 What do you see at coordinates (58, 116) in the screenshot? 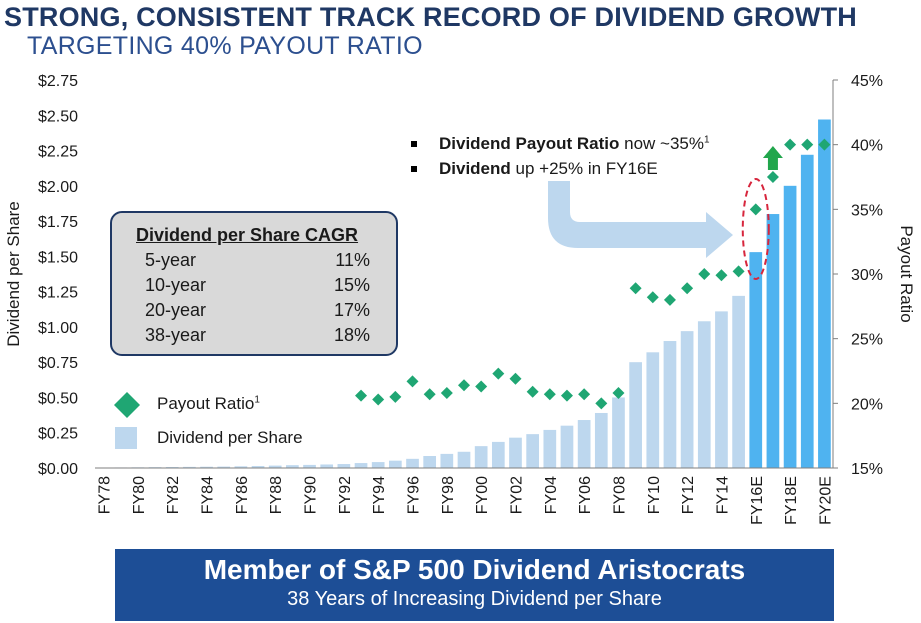
I see `y-tick-label: $2.50` at bounding box center [58, 116].